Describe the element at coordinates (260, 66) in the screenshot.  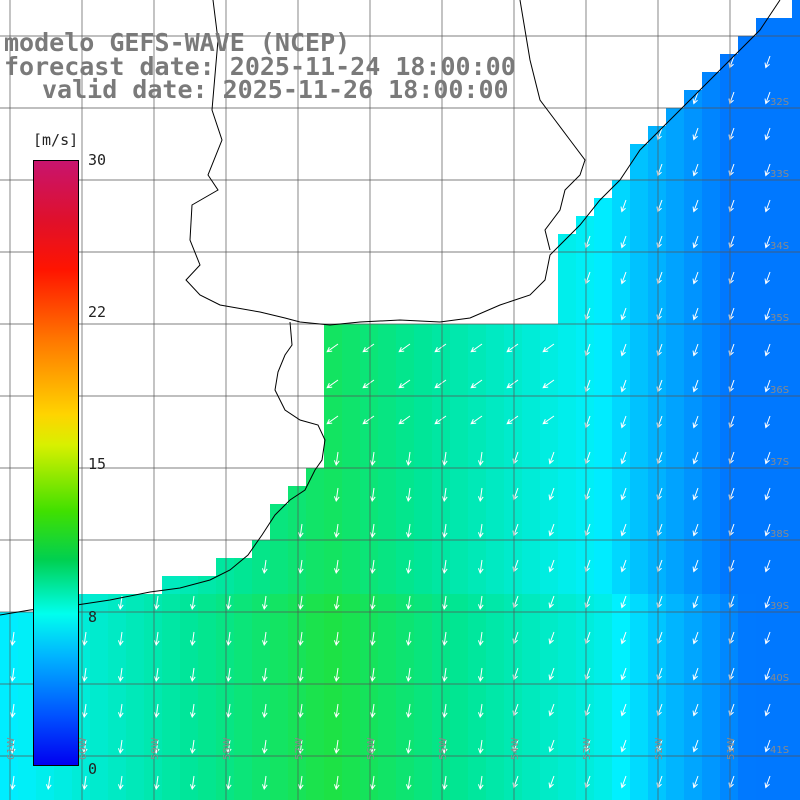
I see `title-forecast-date: forecast date: 2025-11-24 18:00:00` at that location.